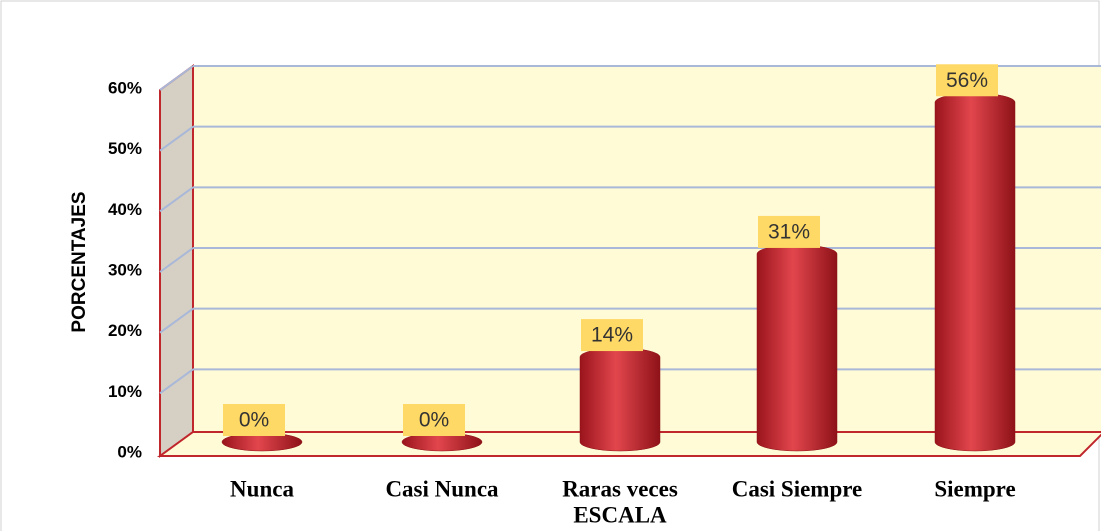  Describe the element at coordinates (262, 488) in the screenshot. I see `x-tick-label: Nunca` at that location.